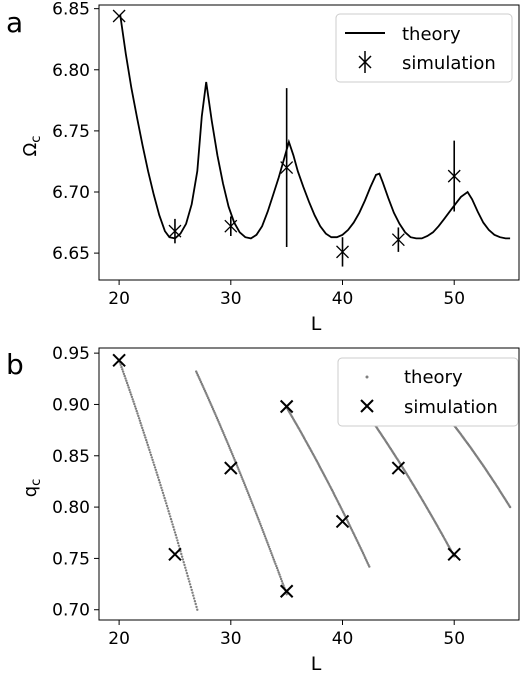 Image resolution: width=524 pixels, height=681 pixels. What do you see at coordinates (431, 34) in the screenshot?
I see `panel-a-legend-theory-label: theory` at bounding box center [431, 34].